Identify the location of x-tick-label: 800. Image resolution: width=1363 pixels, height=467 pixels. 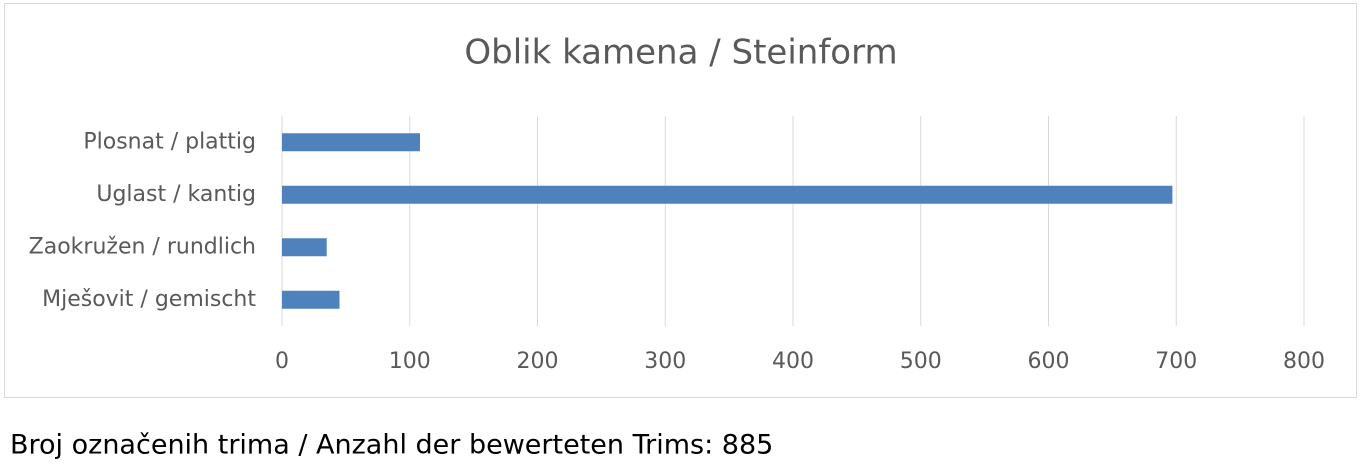
(1304, 361).